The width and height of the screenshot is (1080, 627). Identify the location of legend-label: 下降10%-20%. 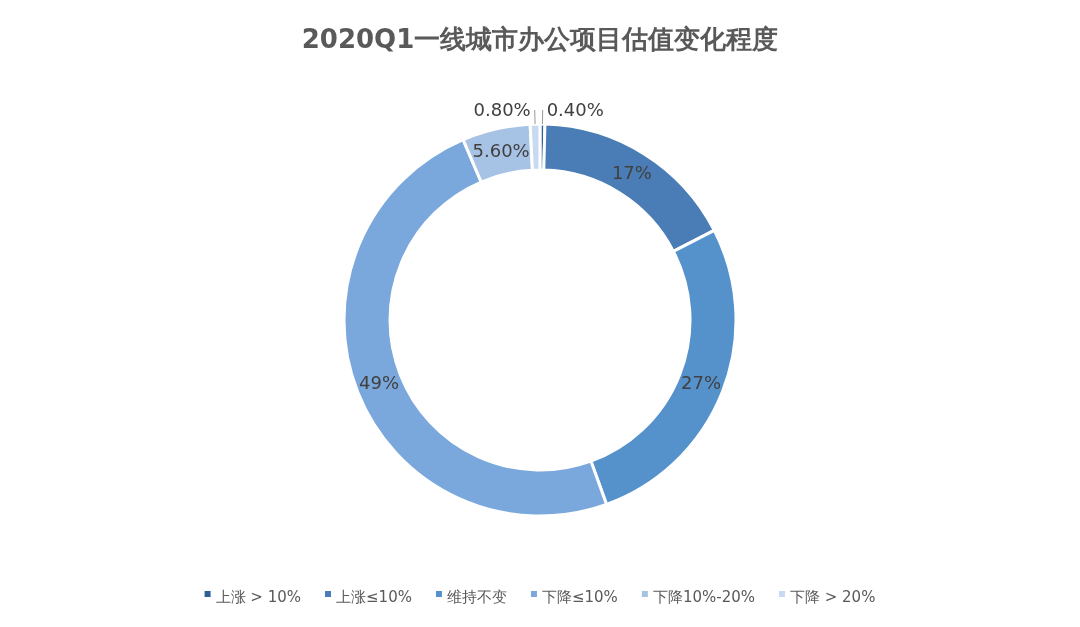
(703, 596).